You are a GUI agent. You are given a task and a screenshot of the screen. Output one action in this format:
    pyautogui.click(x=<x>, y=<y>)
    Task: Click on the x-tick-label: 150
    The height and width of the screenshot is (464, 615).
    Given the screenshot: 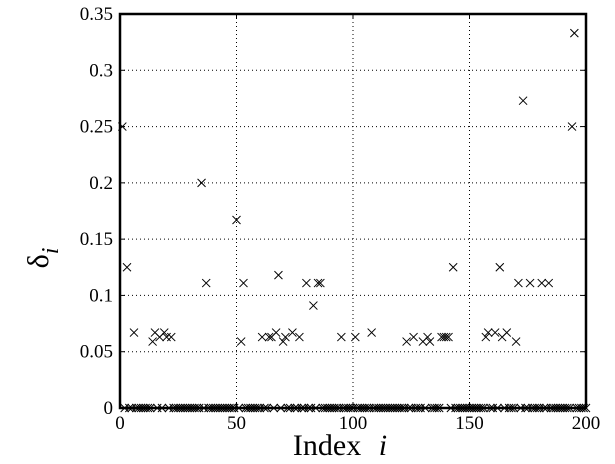 What is the action you would take?
    pyautogui.click(x=469, y=423)
    